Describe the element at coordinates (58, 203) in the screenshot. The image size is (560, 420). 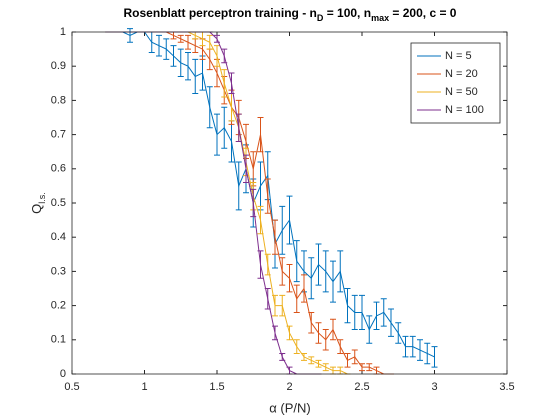
I see `y-tick-label: 0.5` at that location.